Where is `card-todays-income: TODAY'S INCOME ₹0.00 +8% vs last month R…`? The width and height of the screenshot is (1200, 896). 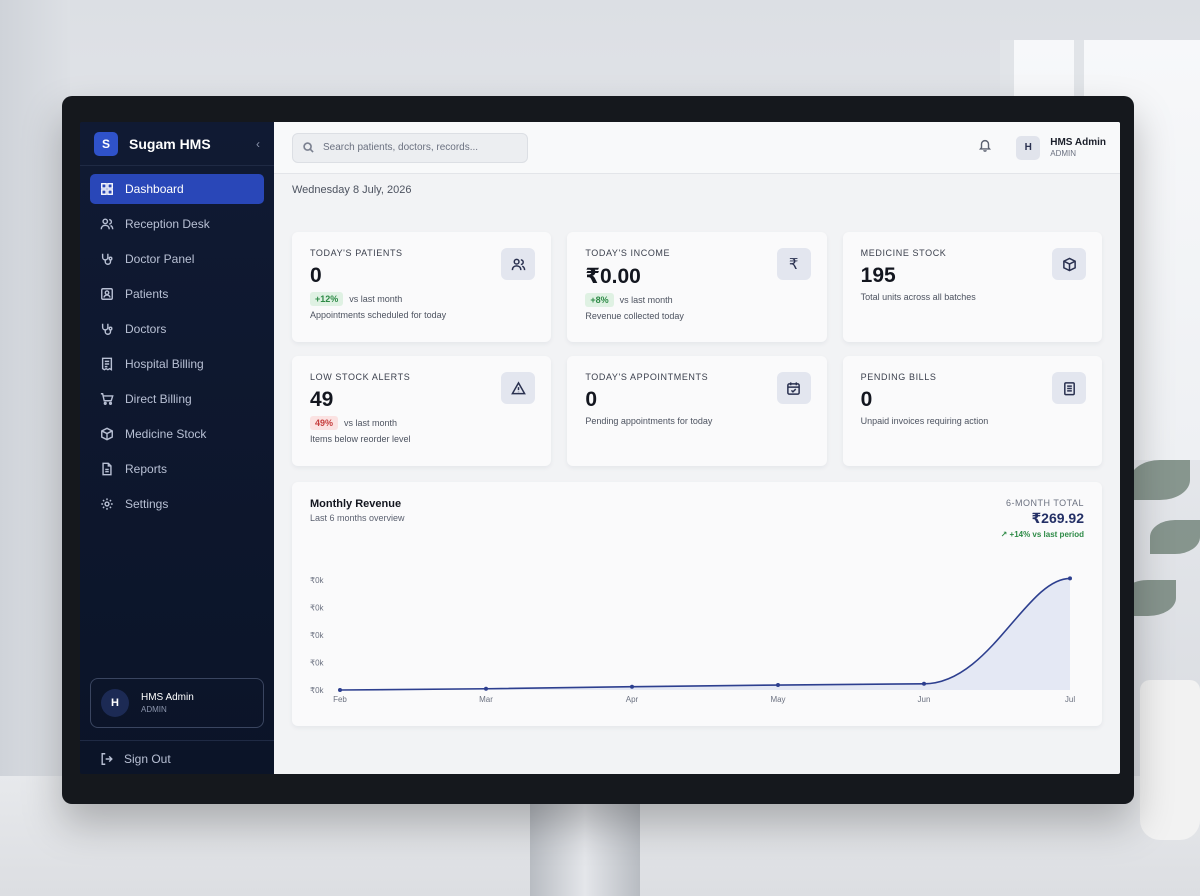
card-todays-income: TODAY'S INCOME ₹0.00 +8% vs last month R… is located at coordinates (697, 287).